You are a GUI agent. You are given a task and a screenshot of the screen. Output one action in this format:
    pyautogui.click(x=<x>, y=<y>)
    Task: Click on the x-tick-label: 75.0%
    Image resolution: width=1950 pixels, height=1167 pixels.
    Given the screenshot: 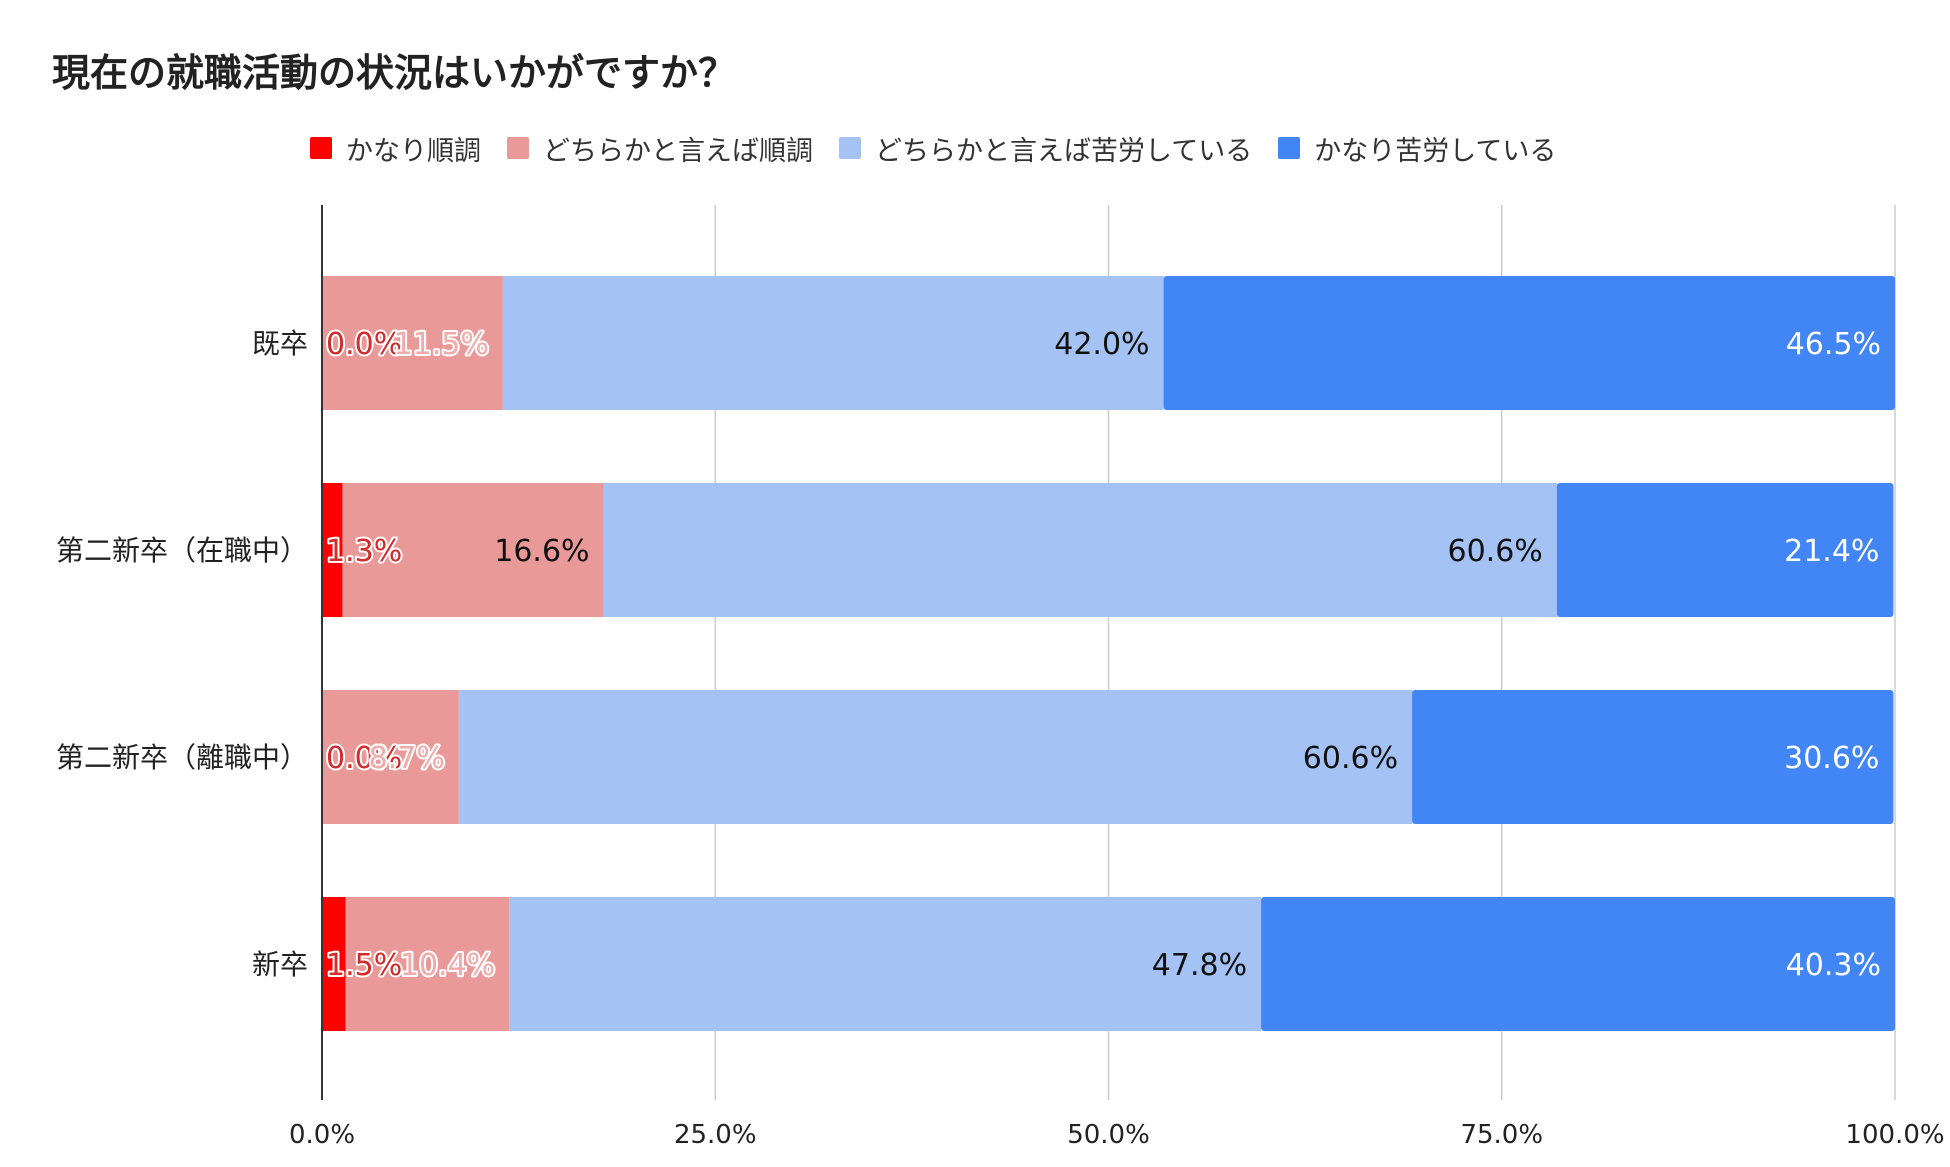 What is the action you would take?
    pyautogui.click(x=1501, y=1135)
    